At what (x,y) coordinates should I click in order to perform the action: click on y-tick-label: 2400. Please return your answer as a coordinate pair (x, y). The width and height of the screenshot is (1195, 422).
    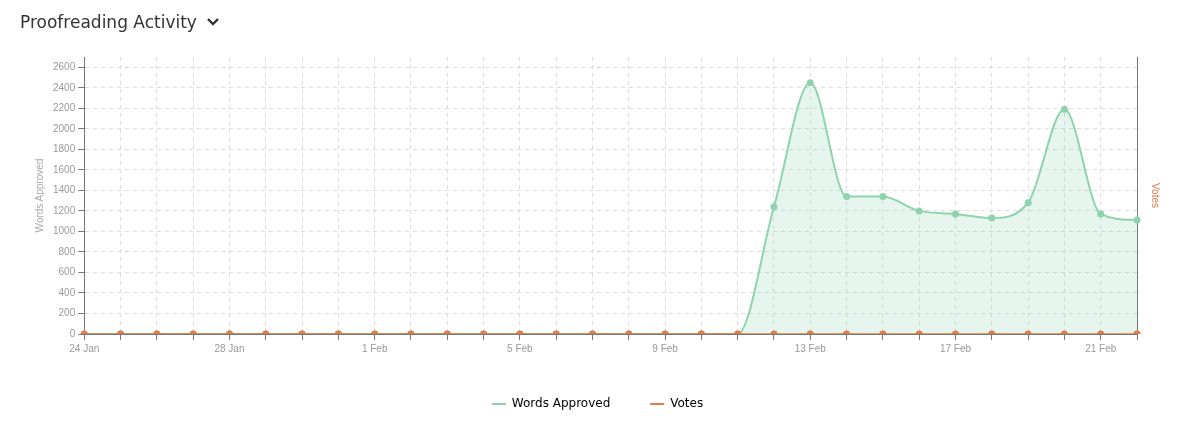
    Looking at the image, I should click on (64, 87).